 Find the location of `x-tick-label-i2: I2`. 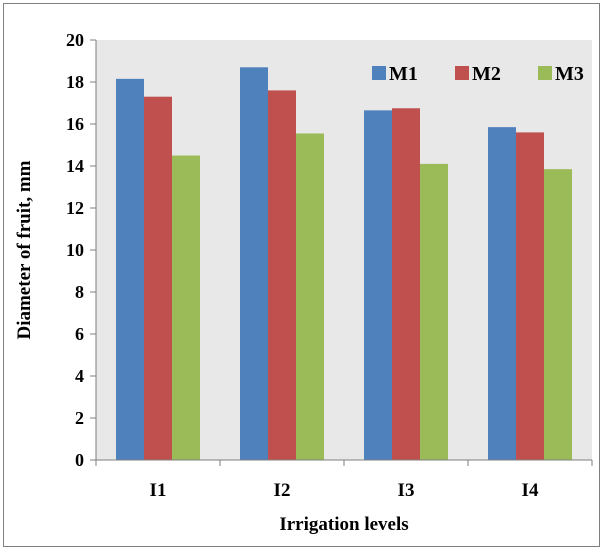

x-tick-label-i2: I2 is located at coordinates (282, 490).